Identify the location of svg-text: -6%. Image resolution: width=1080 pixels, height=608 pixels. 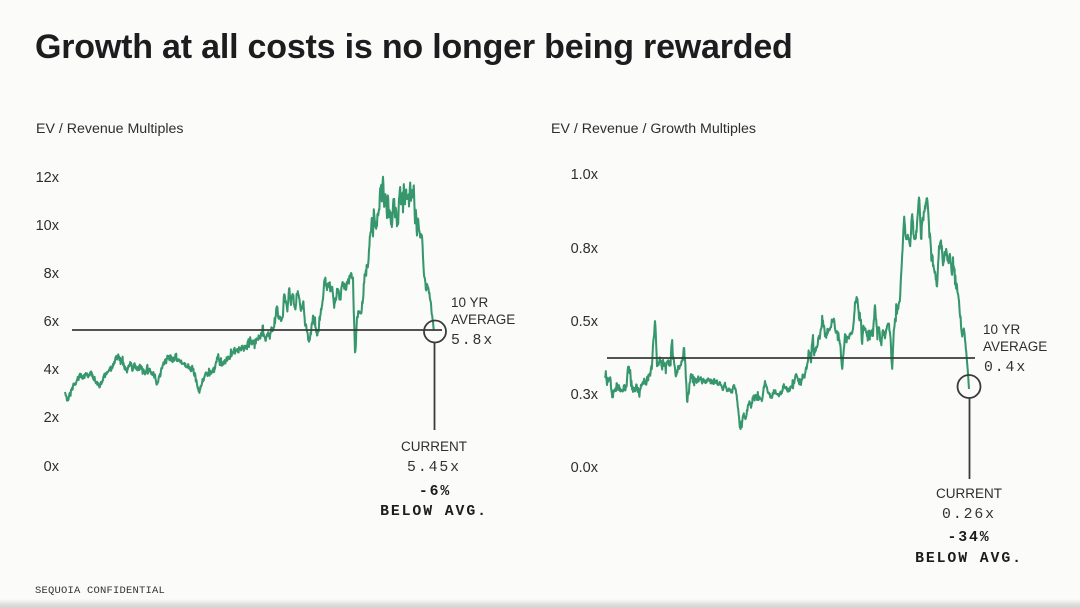
(435, 492).